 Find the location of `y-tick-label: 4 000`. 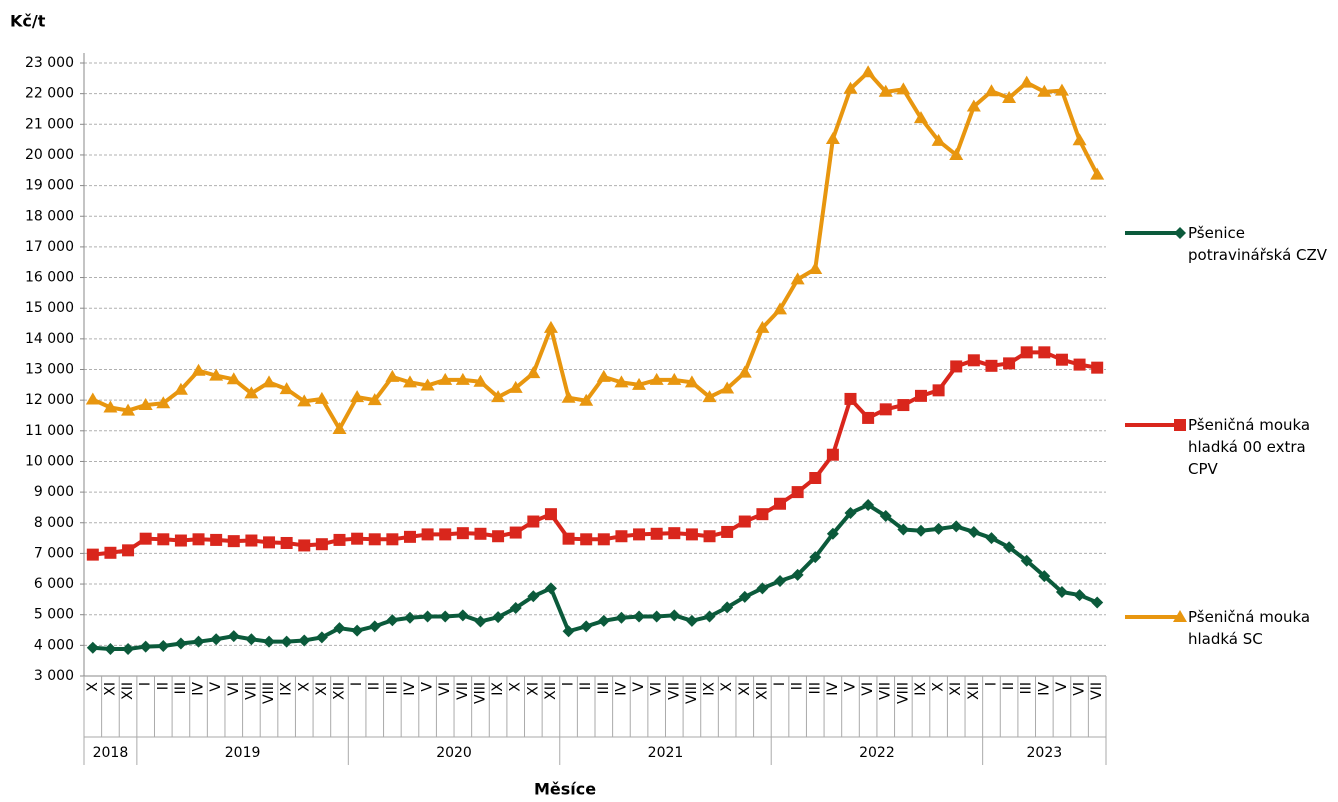

y-tick-label: 4 000 is located at coordinates (54, 645).